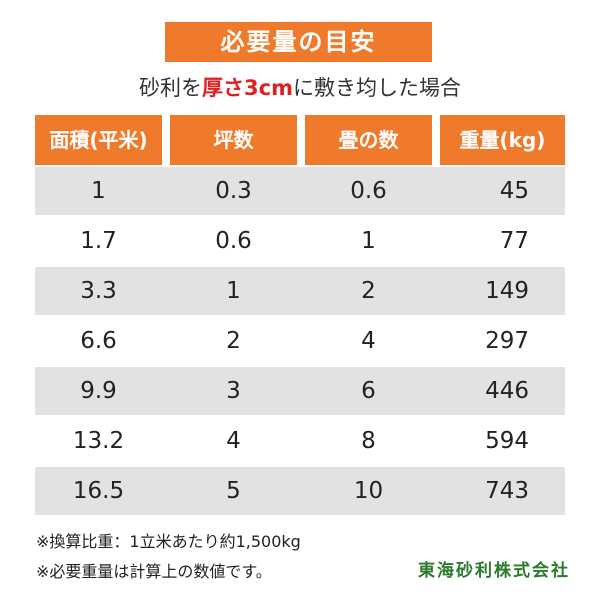 This screenshot has width=600, height=600. What do you see at coordinates (98, 491) in the screenshot?
I see `table-cell: 16.5` at bounding box center [98, 491].